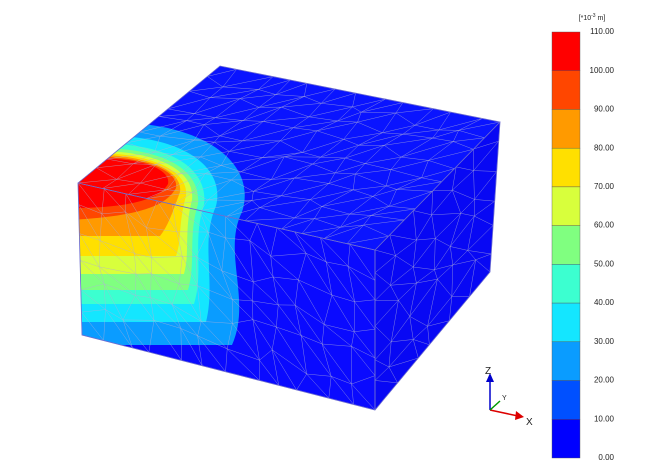 The width and height of the screenshot is (657, 469). I want to click on legend-label: 90.00, so click(604, 109).